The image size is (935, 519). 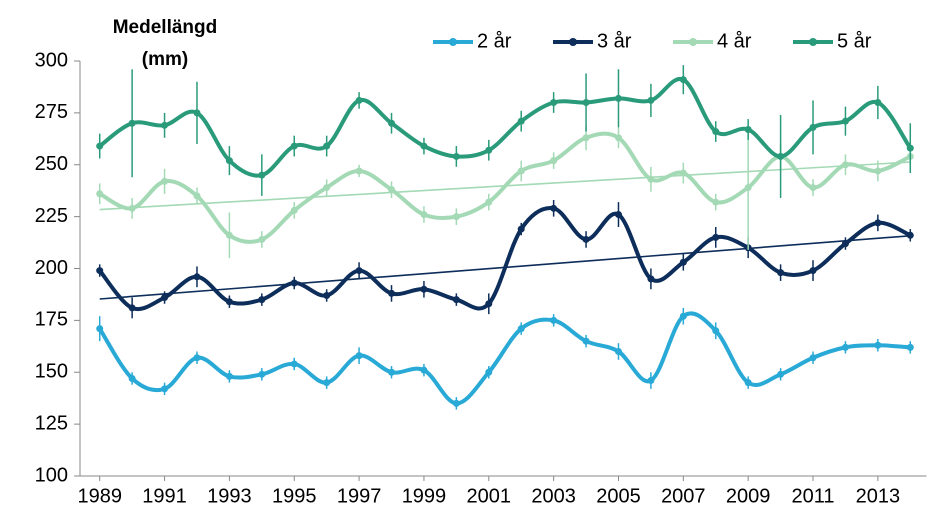 I want to click on y-tick-label: 125, so click(x=51, y=423).